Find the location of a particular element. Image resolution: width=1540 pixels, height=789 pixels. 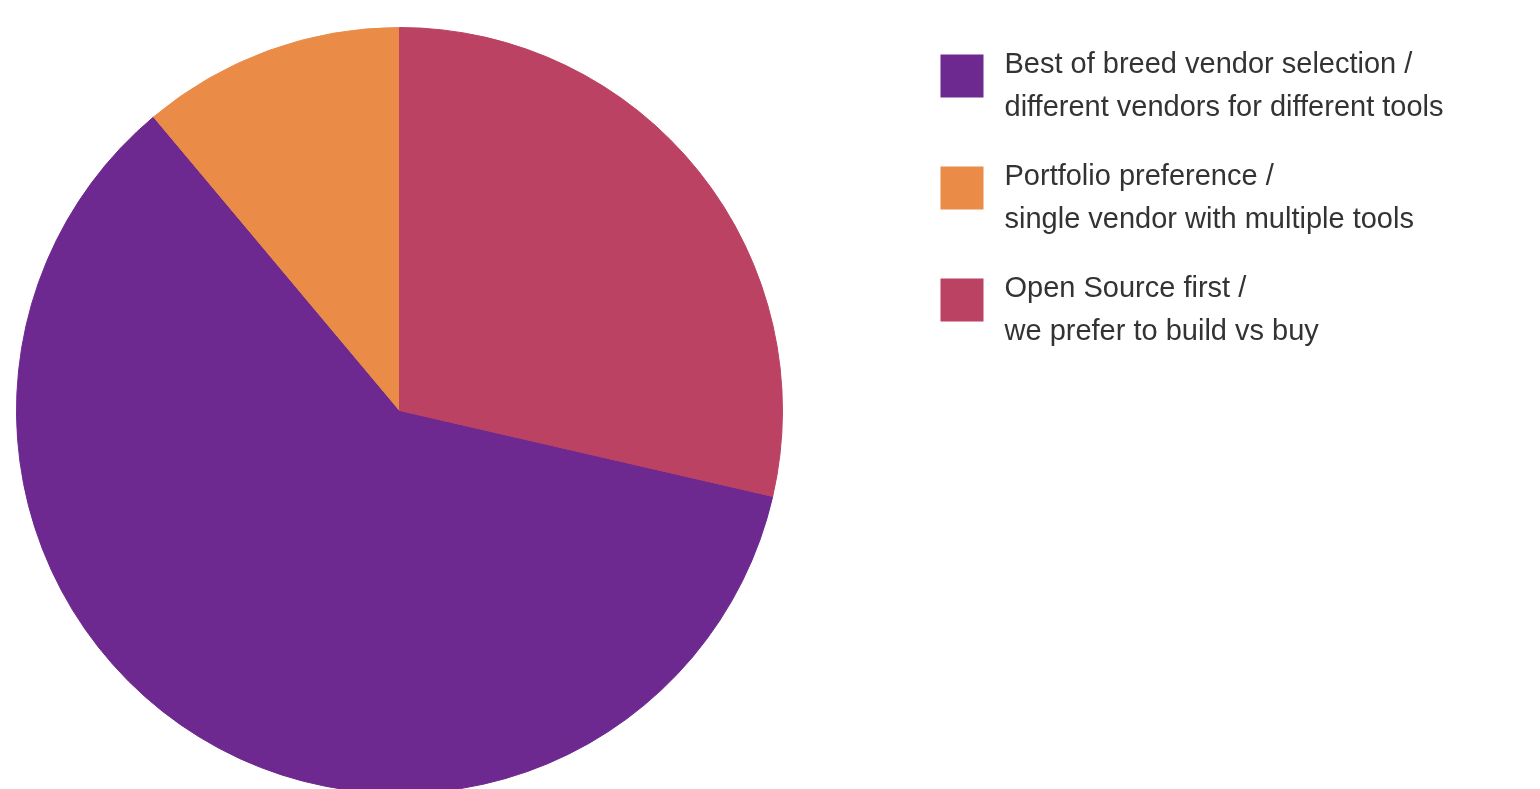

legend-label: Best of breed vendor selection / different vendors for different tools is located at coordinates (1224, 84).